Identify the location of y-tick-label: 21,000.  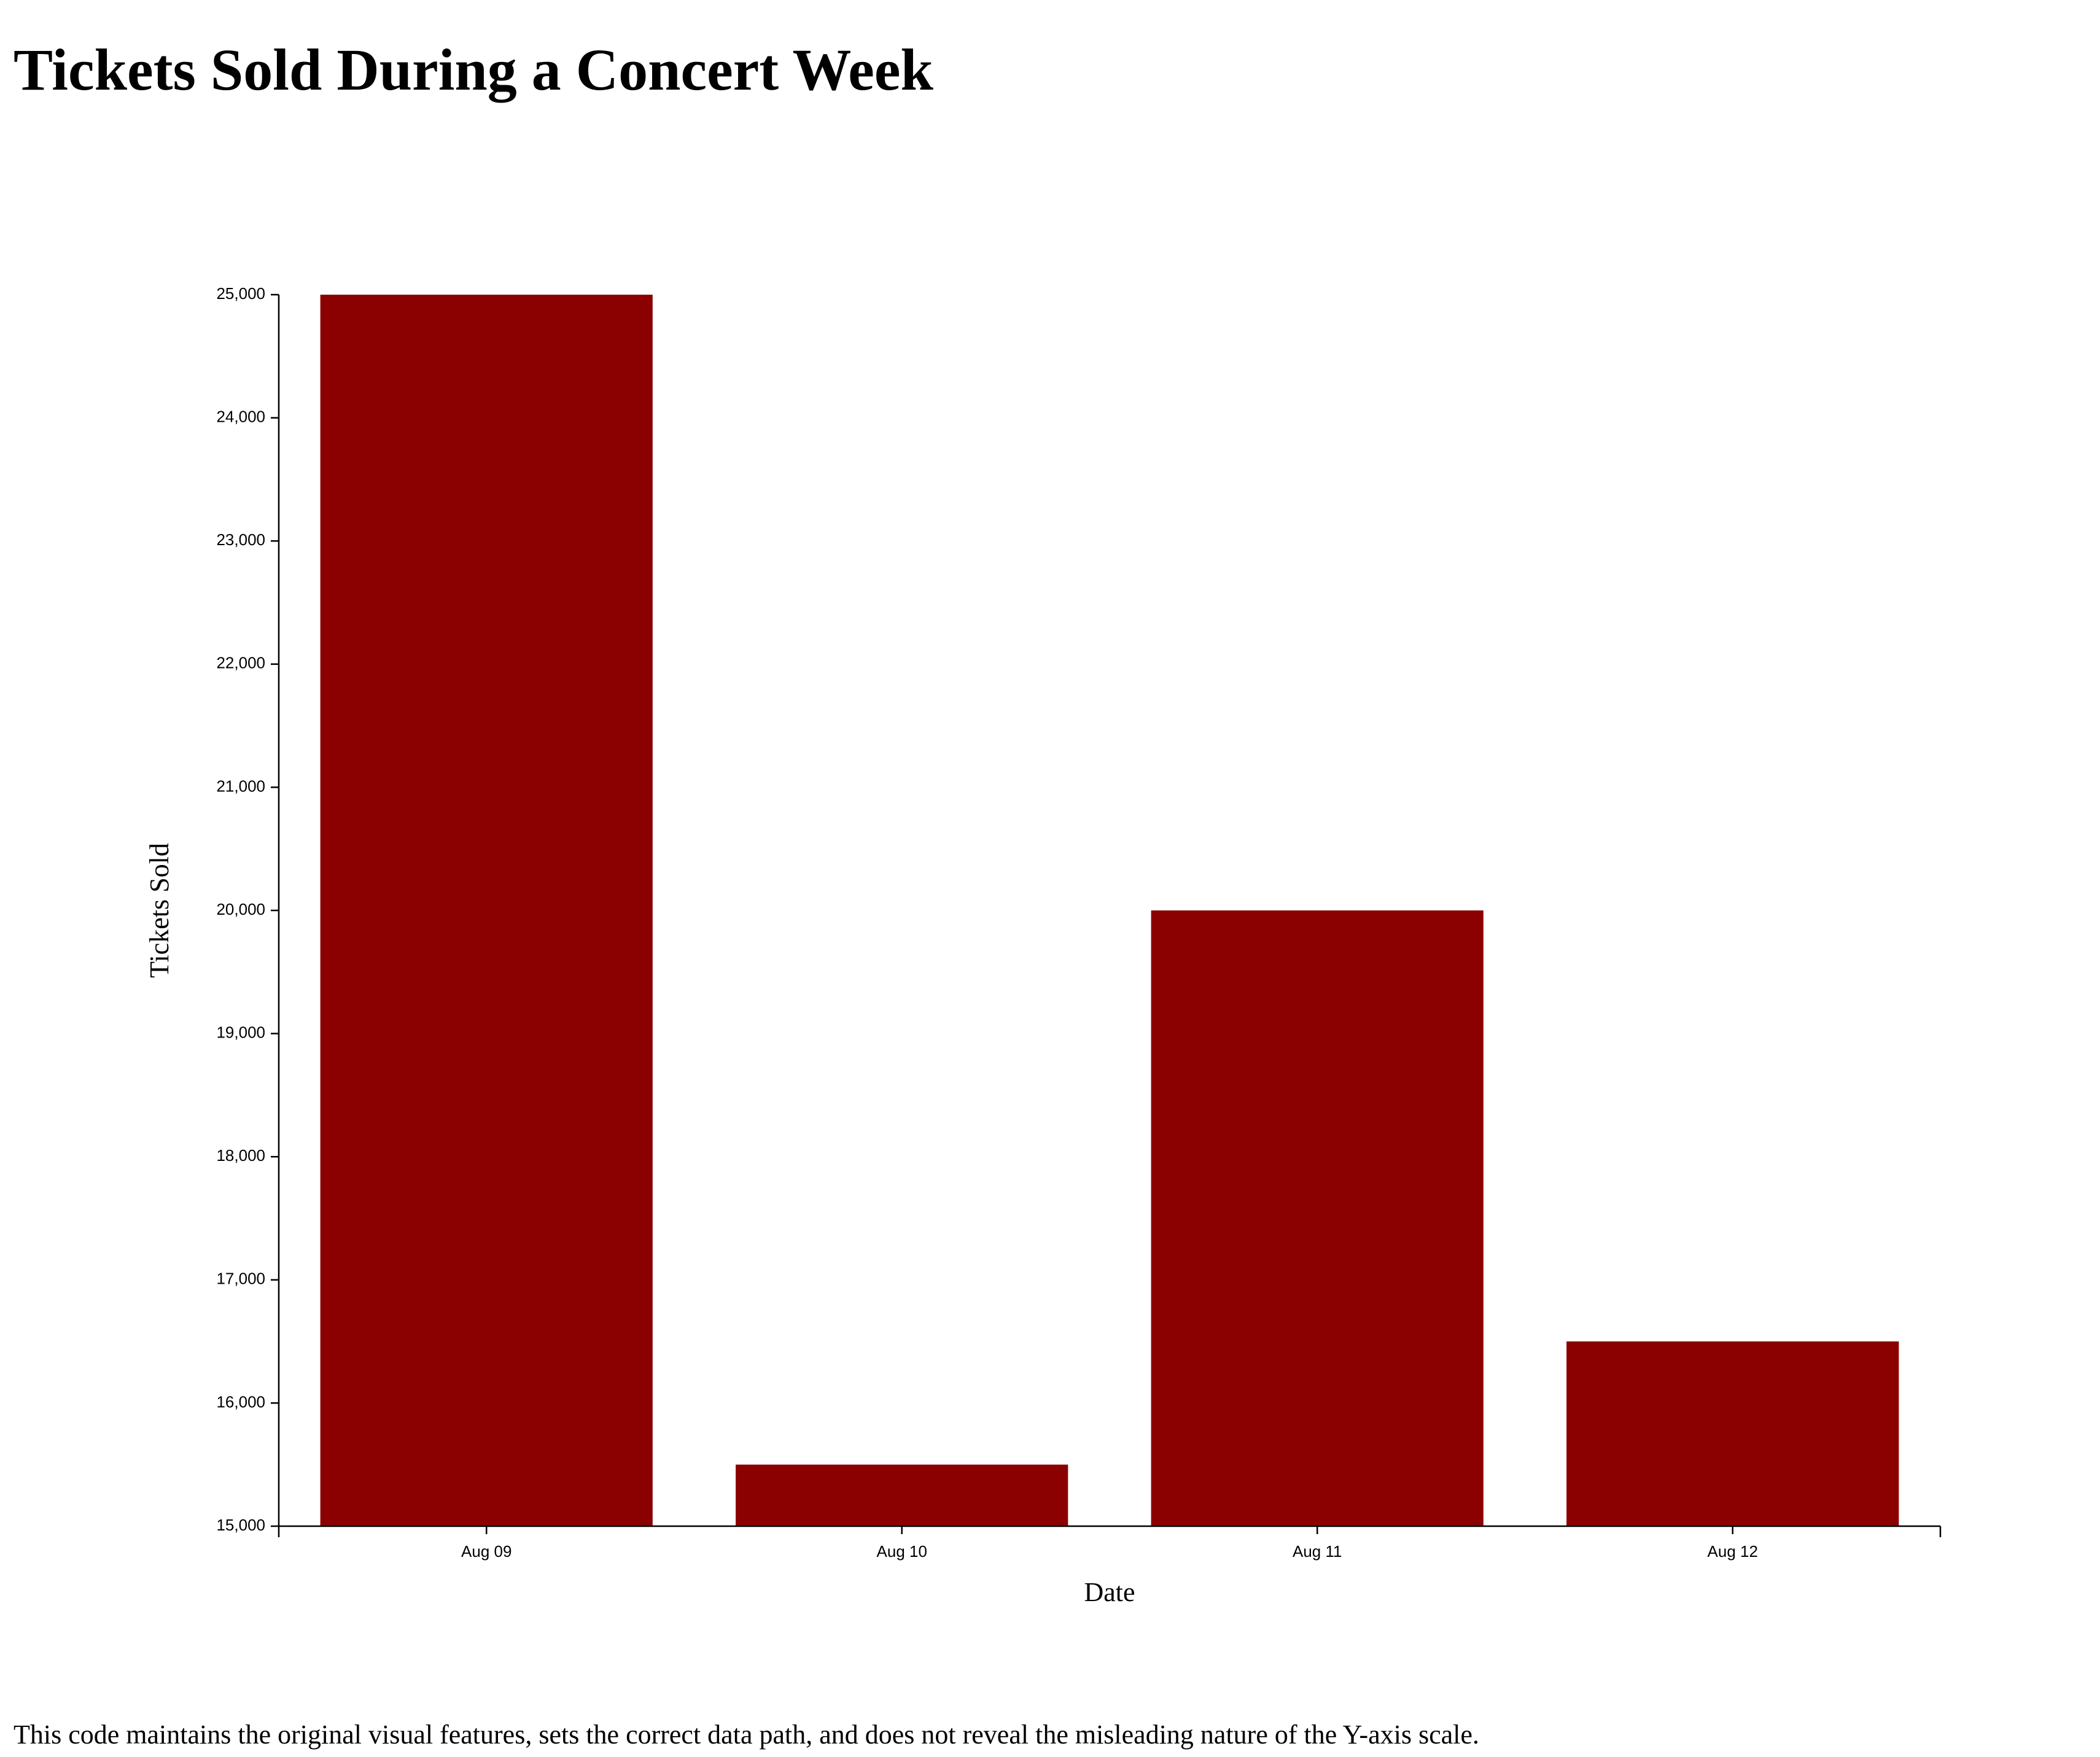
(240, 786).